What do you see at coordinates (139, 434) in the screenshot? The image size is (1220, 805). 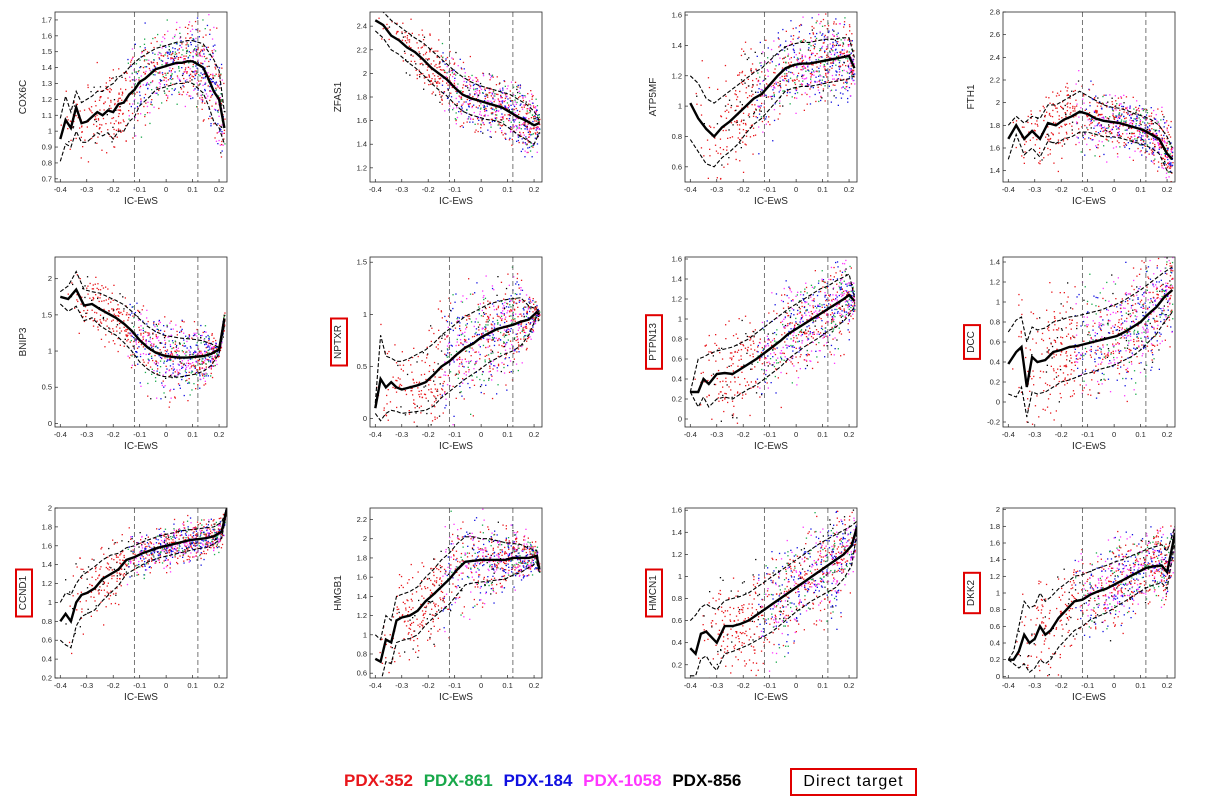 I see `x-tick-label: -0.1` at bounding box center [139, 434].